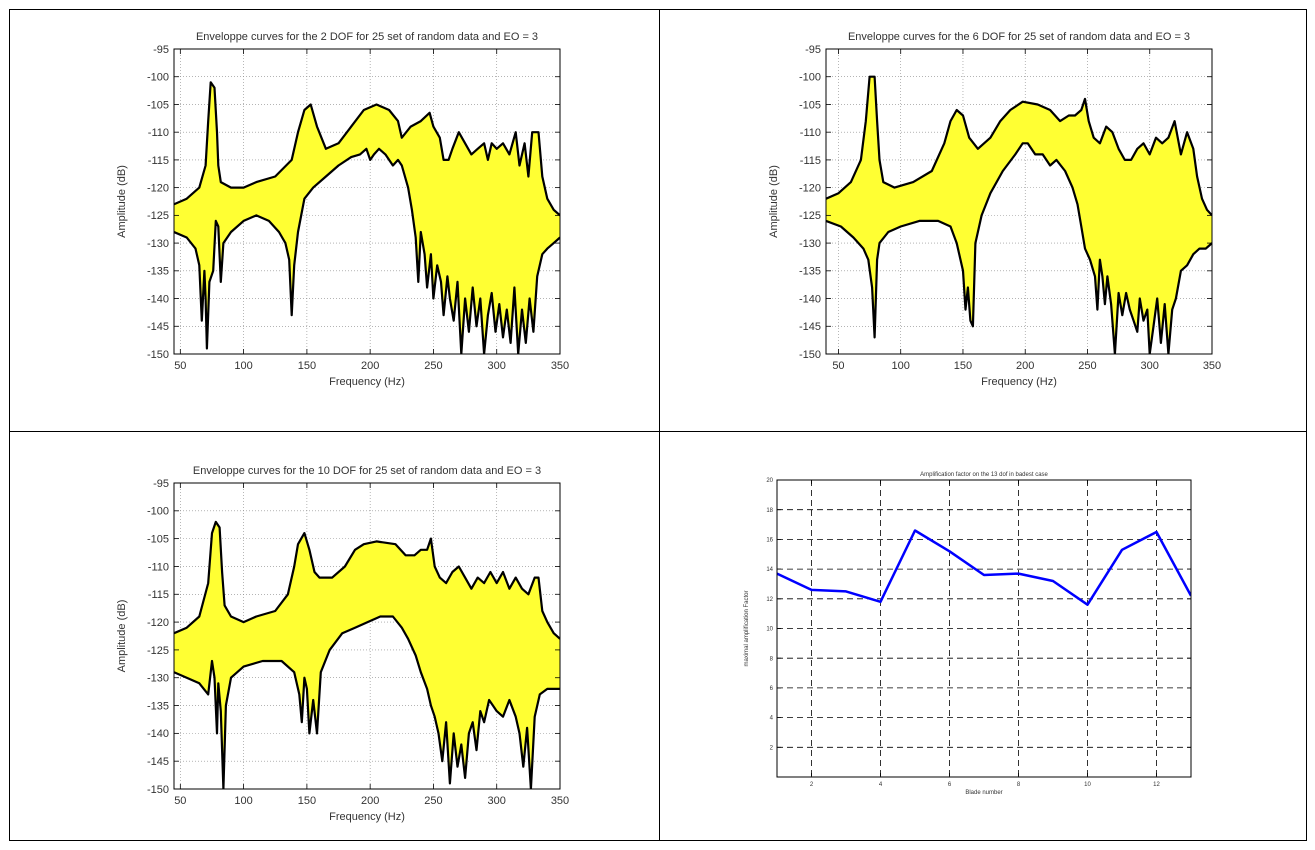 Image resolution: width=1315 pixels, height=850 pixels. Describe the element at coordinates (772, 719) in the screenshot. I see `y-tick-label: 4` at that location.